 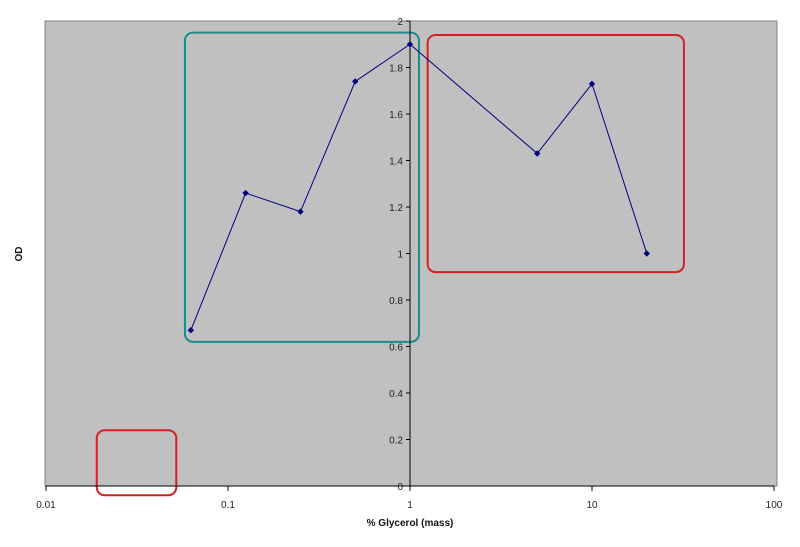 What do you see at coordinates (410, 505) in the screenshot?
I see `x-tick-label: 1` at bounding box center [410, 505].